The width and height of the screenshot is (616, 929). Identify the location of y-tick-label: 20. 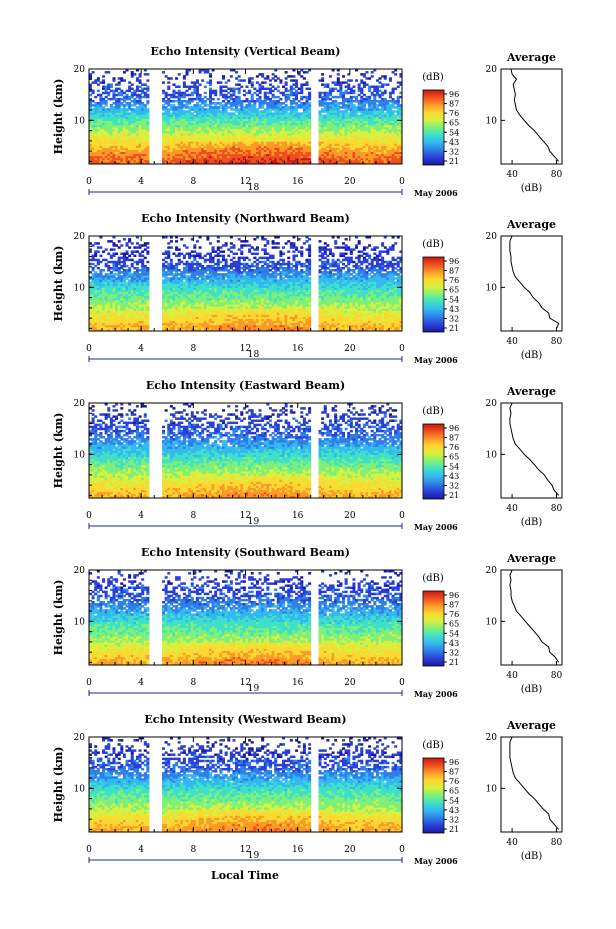
(80, 70).